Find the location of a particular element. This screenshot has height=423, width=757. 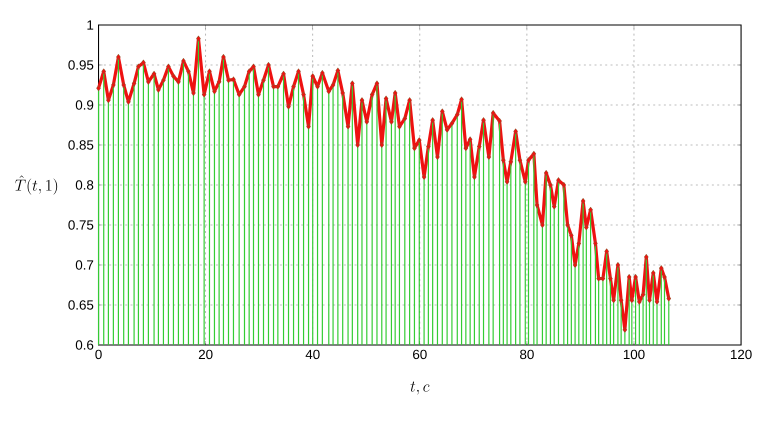

x-tick-label: 60 is located at coordinates (420, 355).